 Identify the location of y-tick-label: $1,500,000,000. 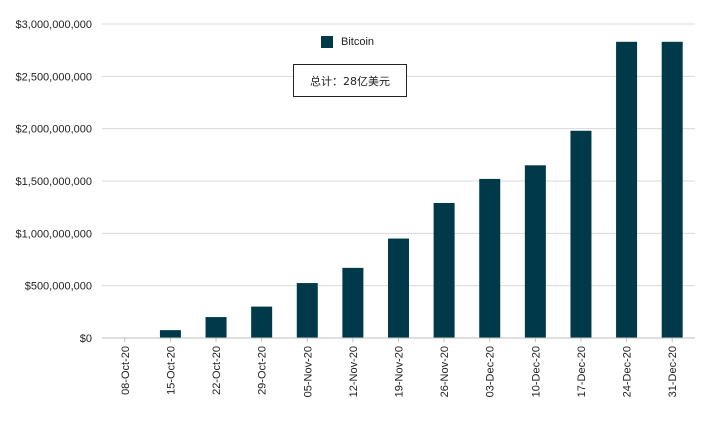
(54, 182).